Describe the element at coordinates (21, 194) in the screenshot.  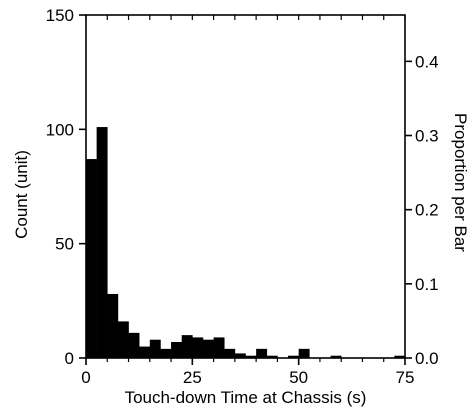
I see `y-left-axis-title: Count (unit)` at that location.